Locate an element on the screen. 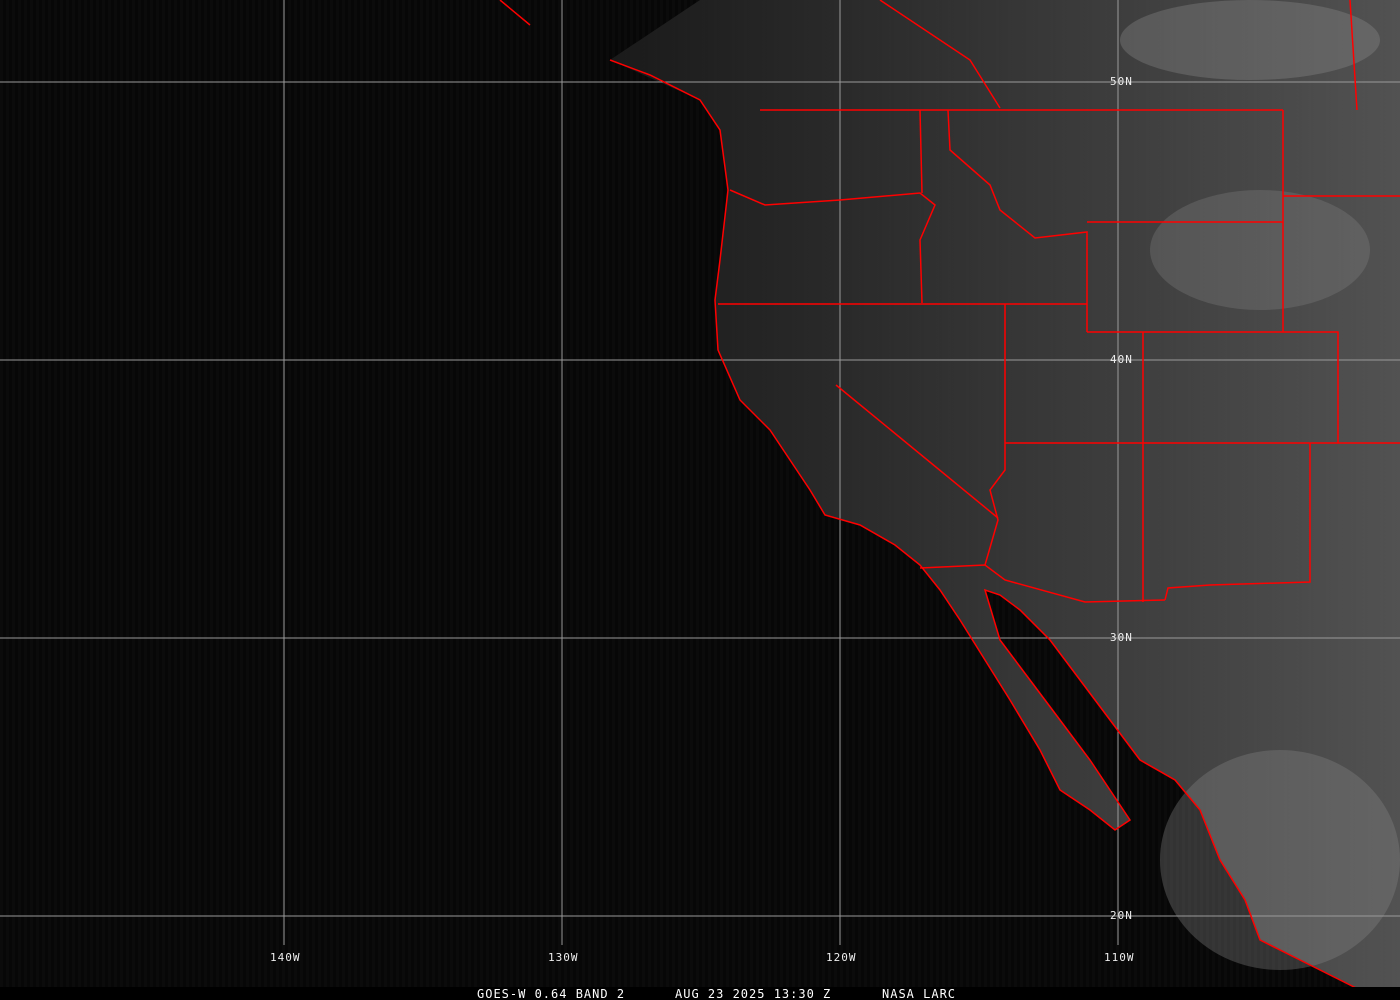 This screenshot has height=1000, width=1400. lat-label: 40N is located at coordinates (1121, 359).